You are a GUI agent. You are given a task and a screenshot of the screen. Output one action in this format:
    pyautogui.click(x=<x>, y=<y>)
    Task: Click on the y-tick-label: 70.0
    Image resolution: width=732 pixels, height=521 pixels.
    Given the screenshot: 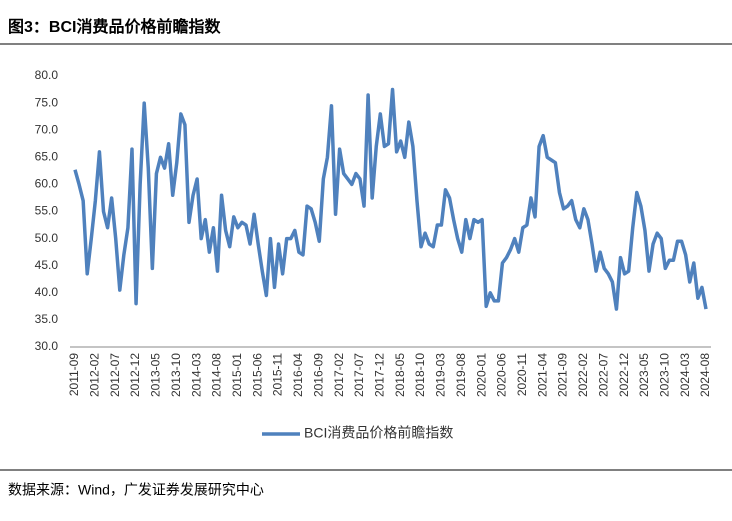 What is the action you would take?
    pyautogui.click(x=47, y=129)
    